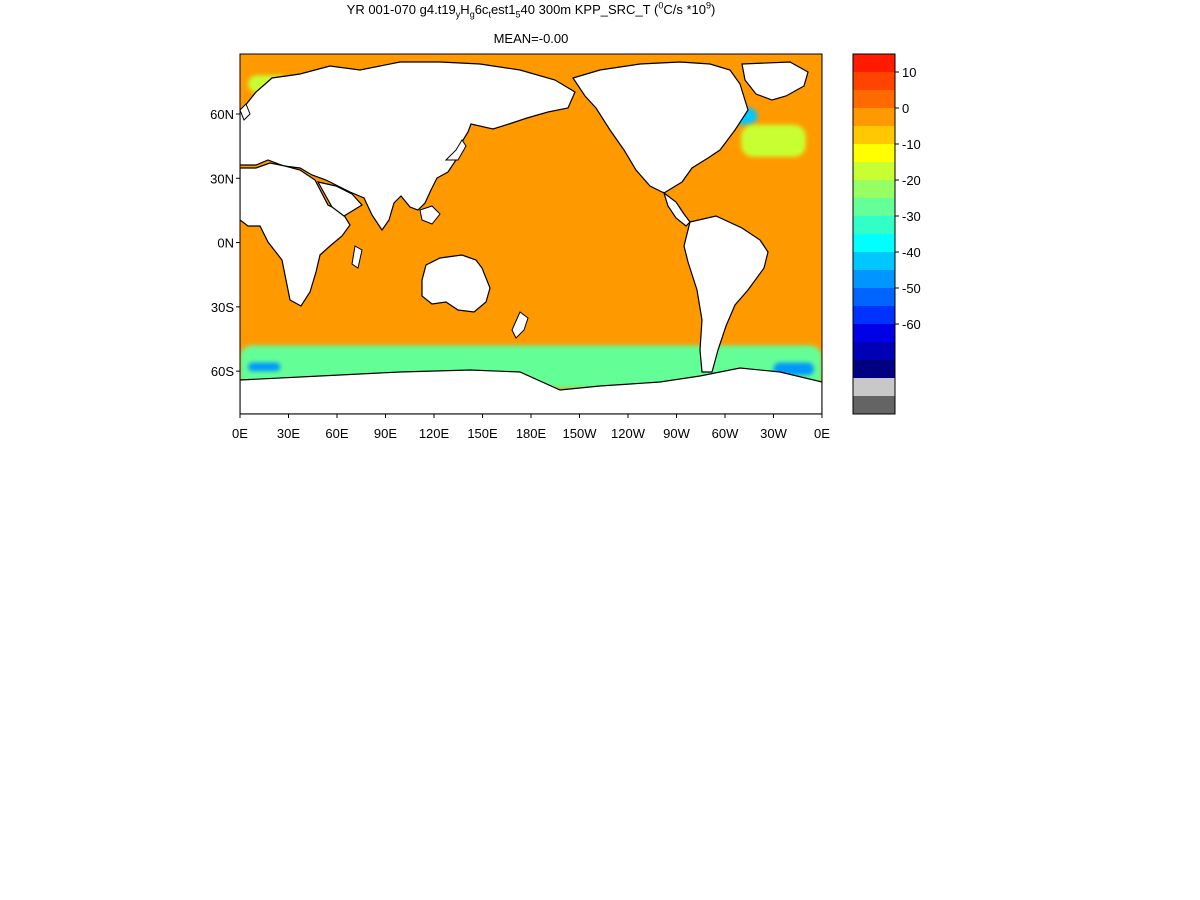  Describe the element at coordinates (222, 114) in the screenshot. I see `y-tick-label: 60N` at that location.